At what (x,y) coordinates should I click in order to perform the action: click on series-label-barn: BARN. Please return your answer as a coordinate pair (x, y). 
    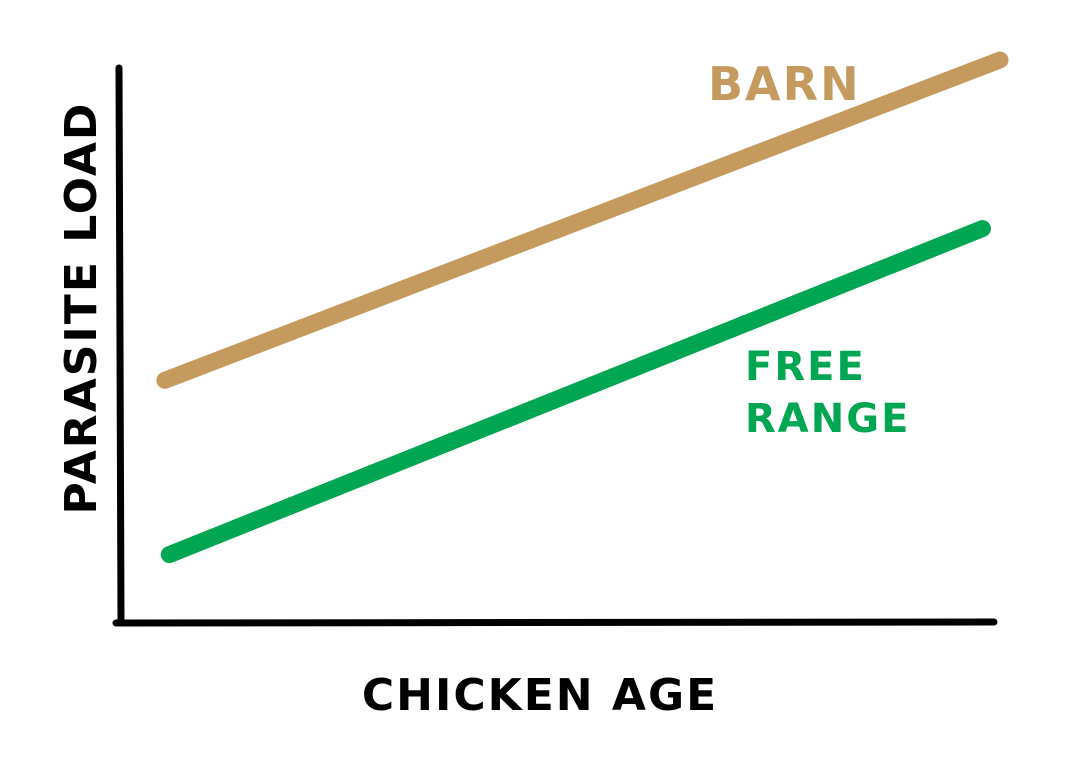
    Looking at the image, I should click on (784, 84).